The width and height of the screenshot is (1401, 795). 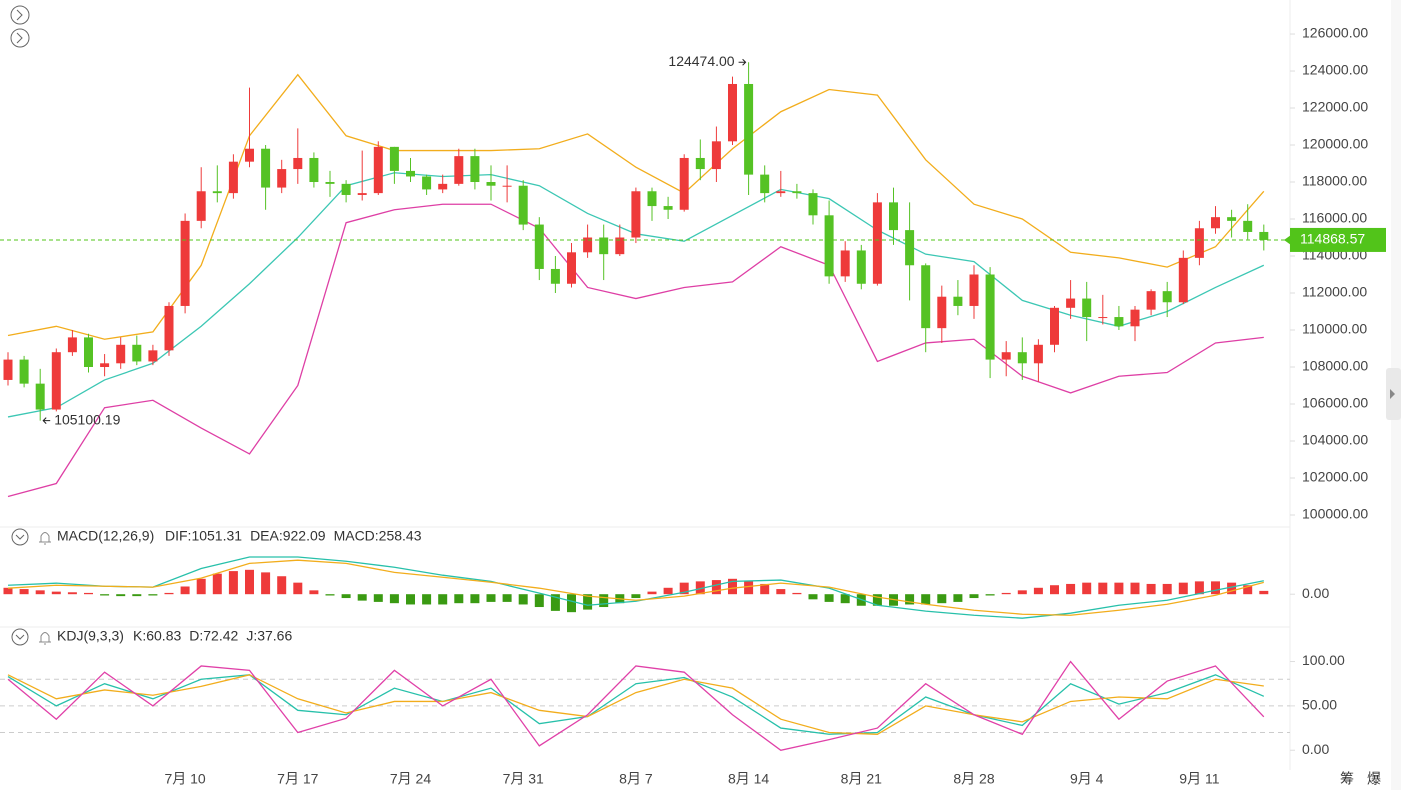 I want to click on x-tick-label: 8月 21, so click(x=861, y=779).